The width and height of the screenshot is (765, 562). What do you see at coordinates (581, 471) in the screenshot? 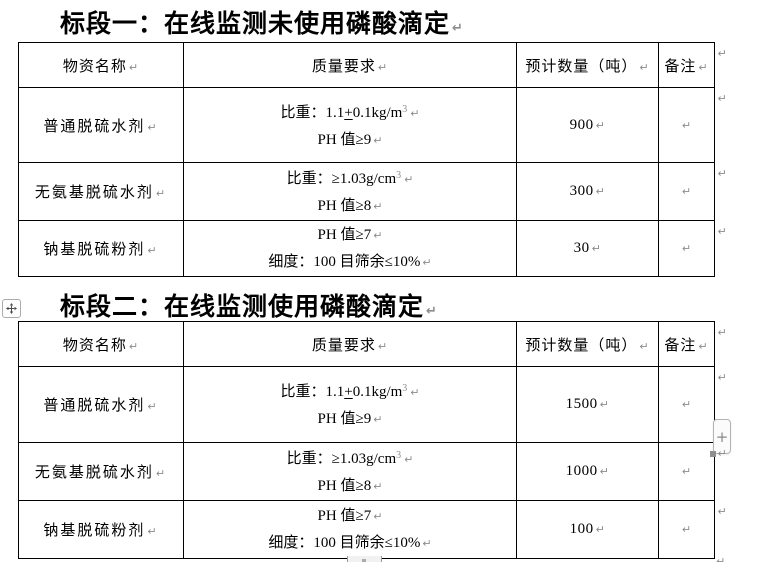
I see `quantity-value: 1000` at bounding box center [581, 471].